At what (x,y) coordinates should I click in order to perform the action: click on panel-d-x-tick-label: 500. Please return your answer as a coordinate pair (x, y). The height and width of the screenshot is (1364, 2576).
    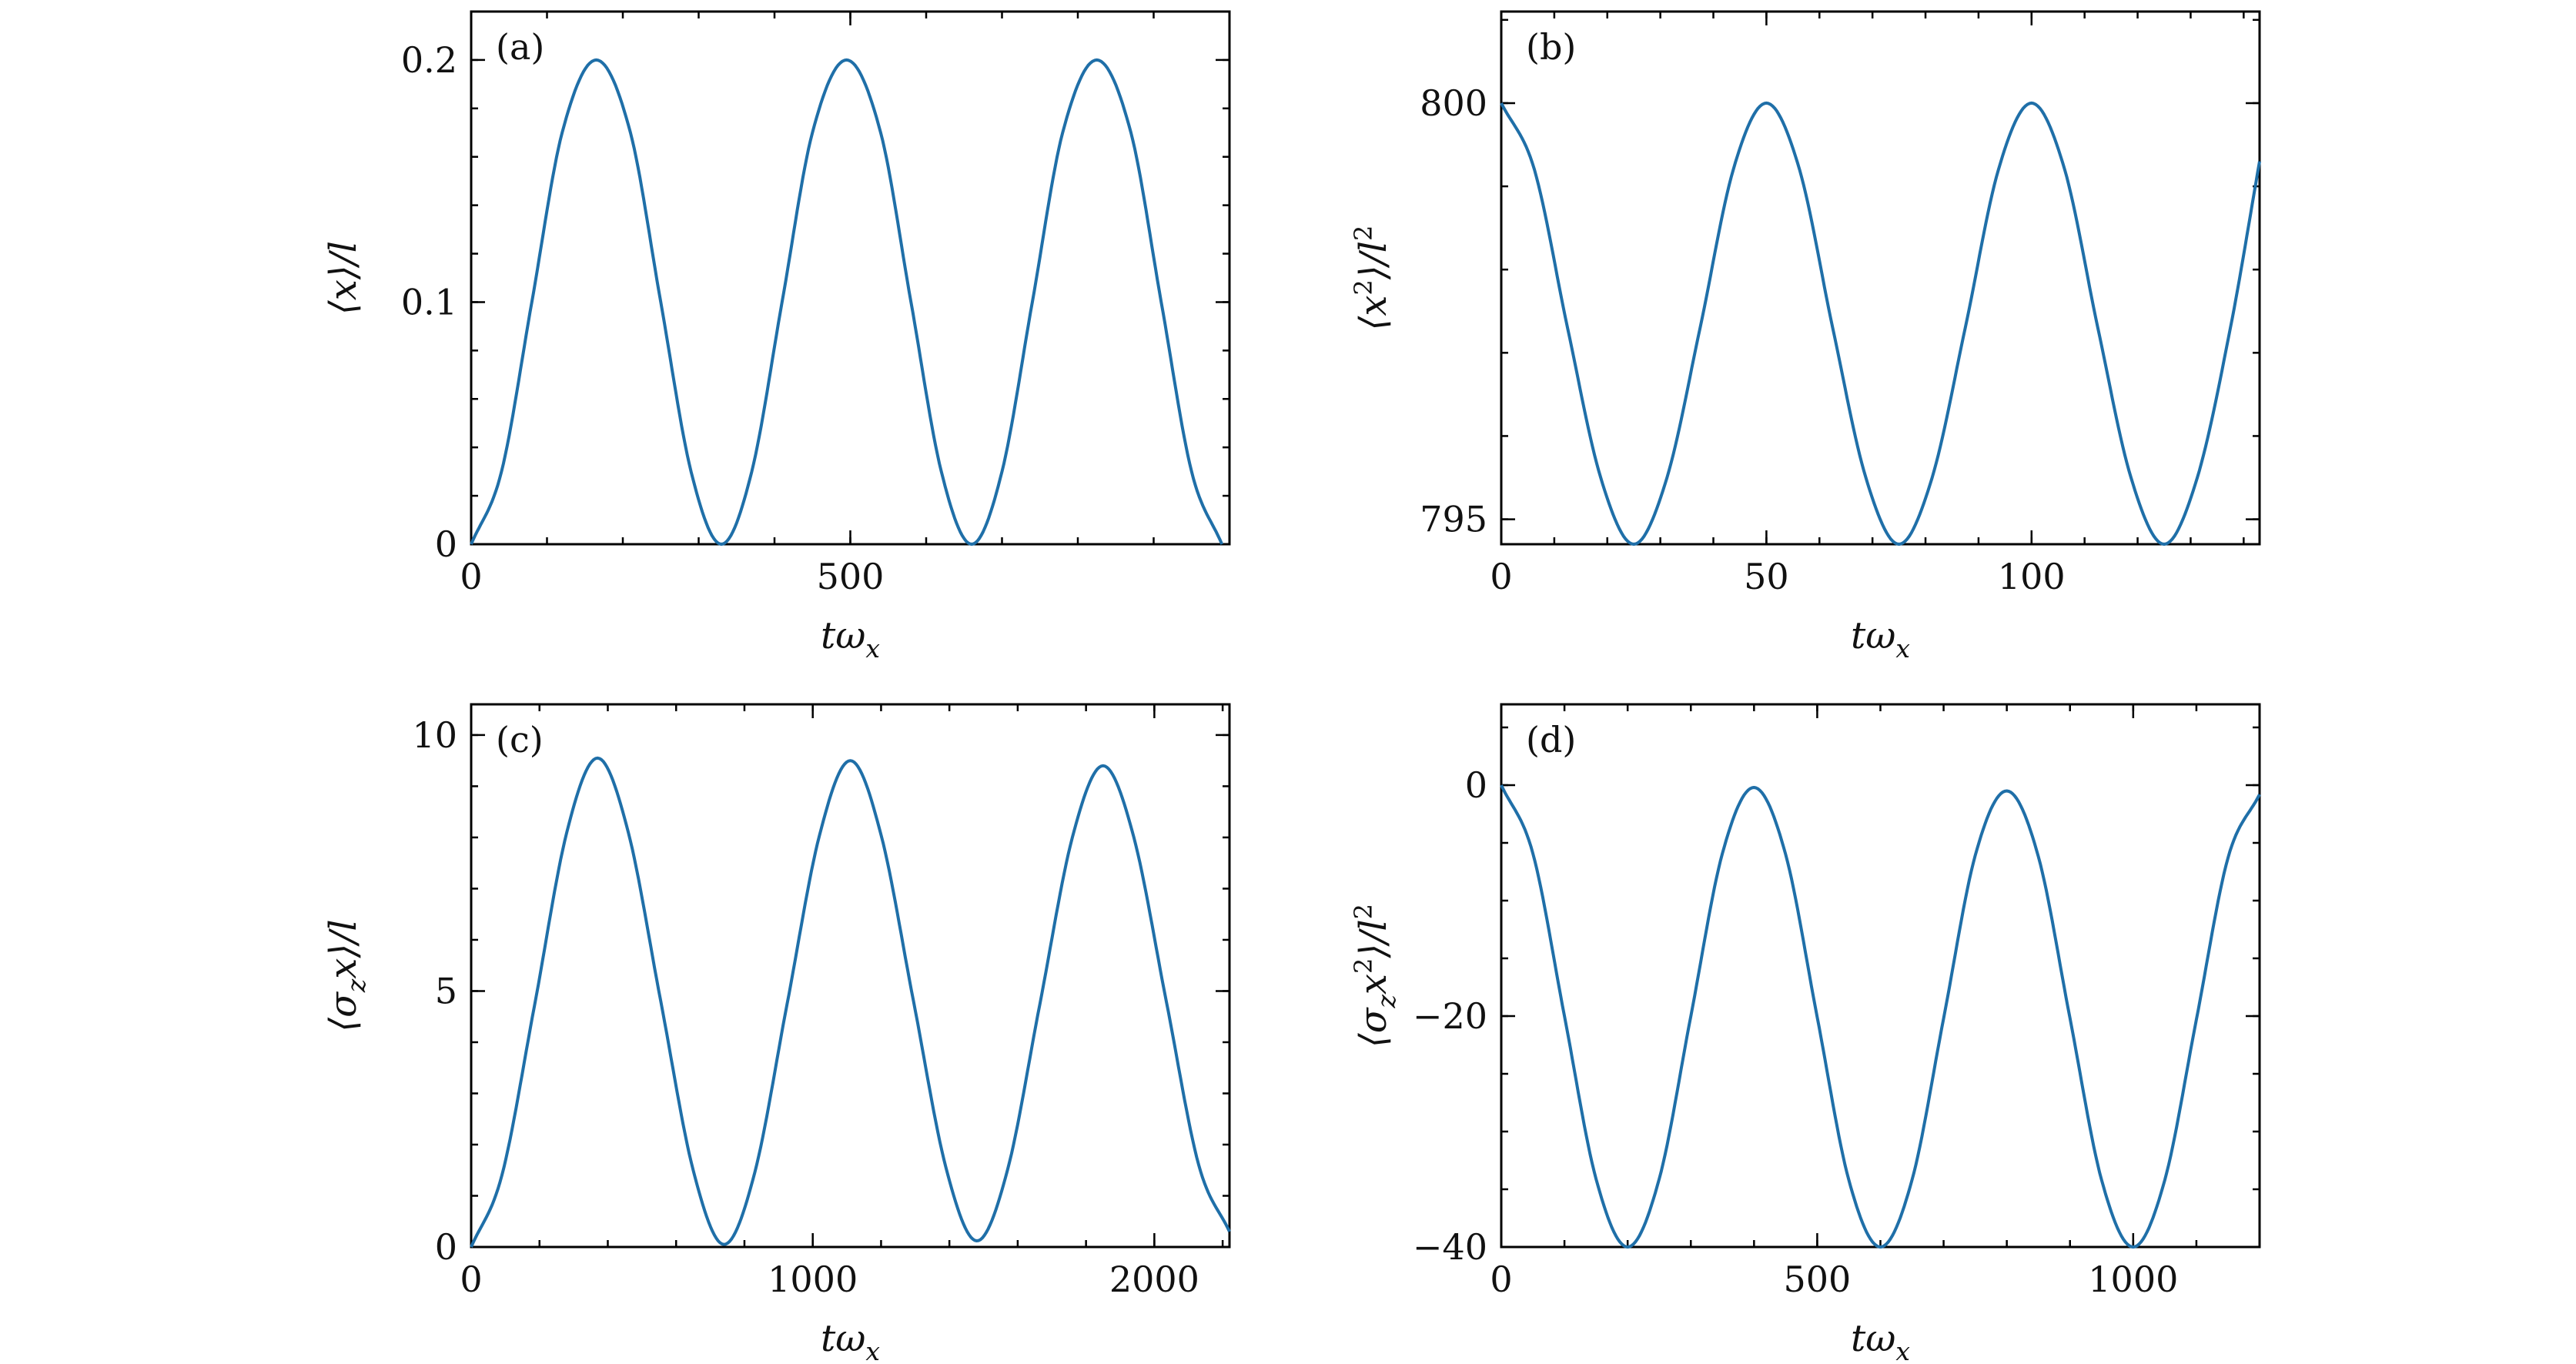
    Looking at the image, I should click on (1818, 1279).